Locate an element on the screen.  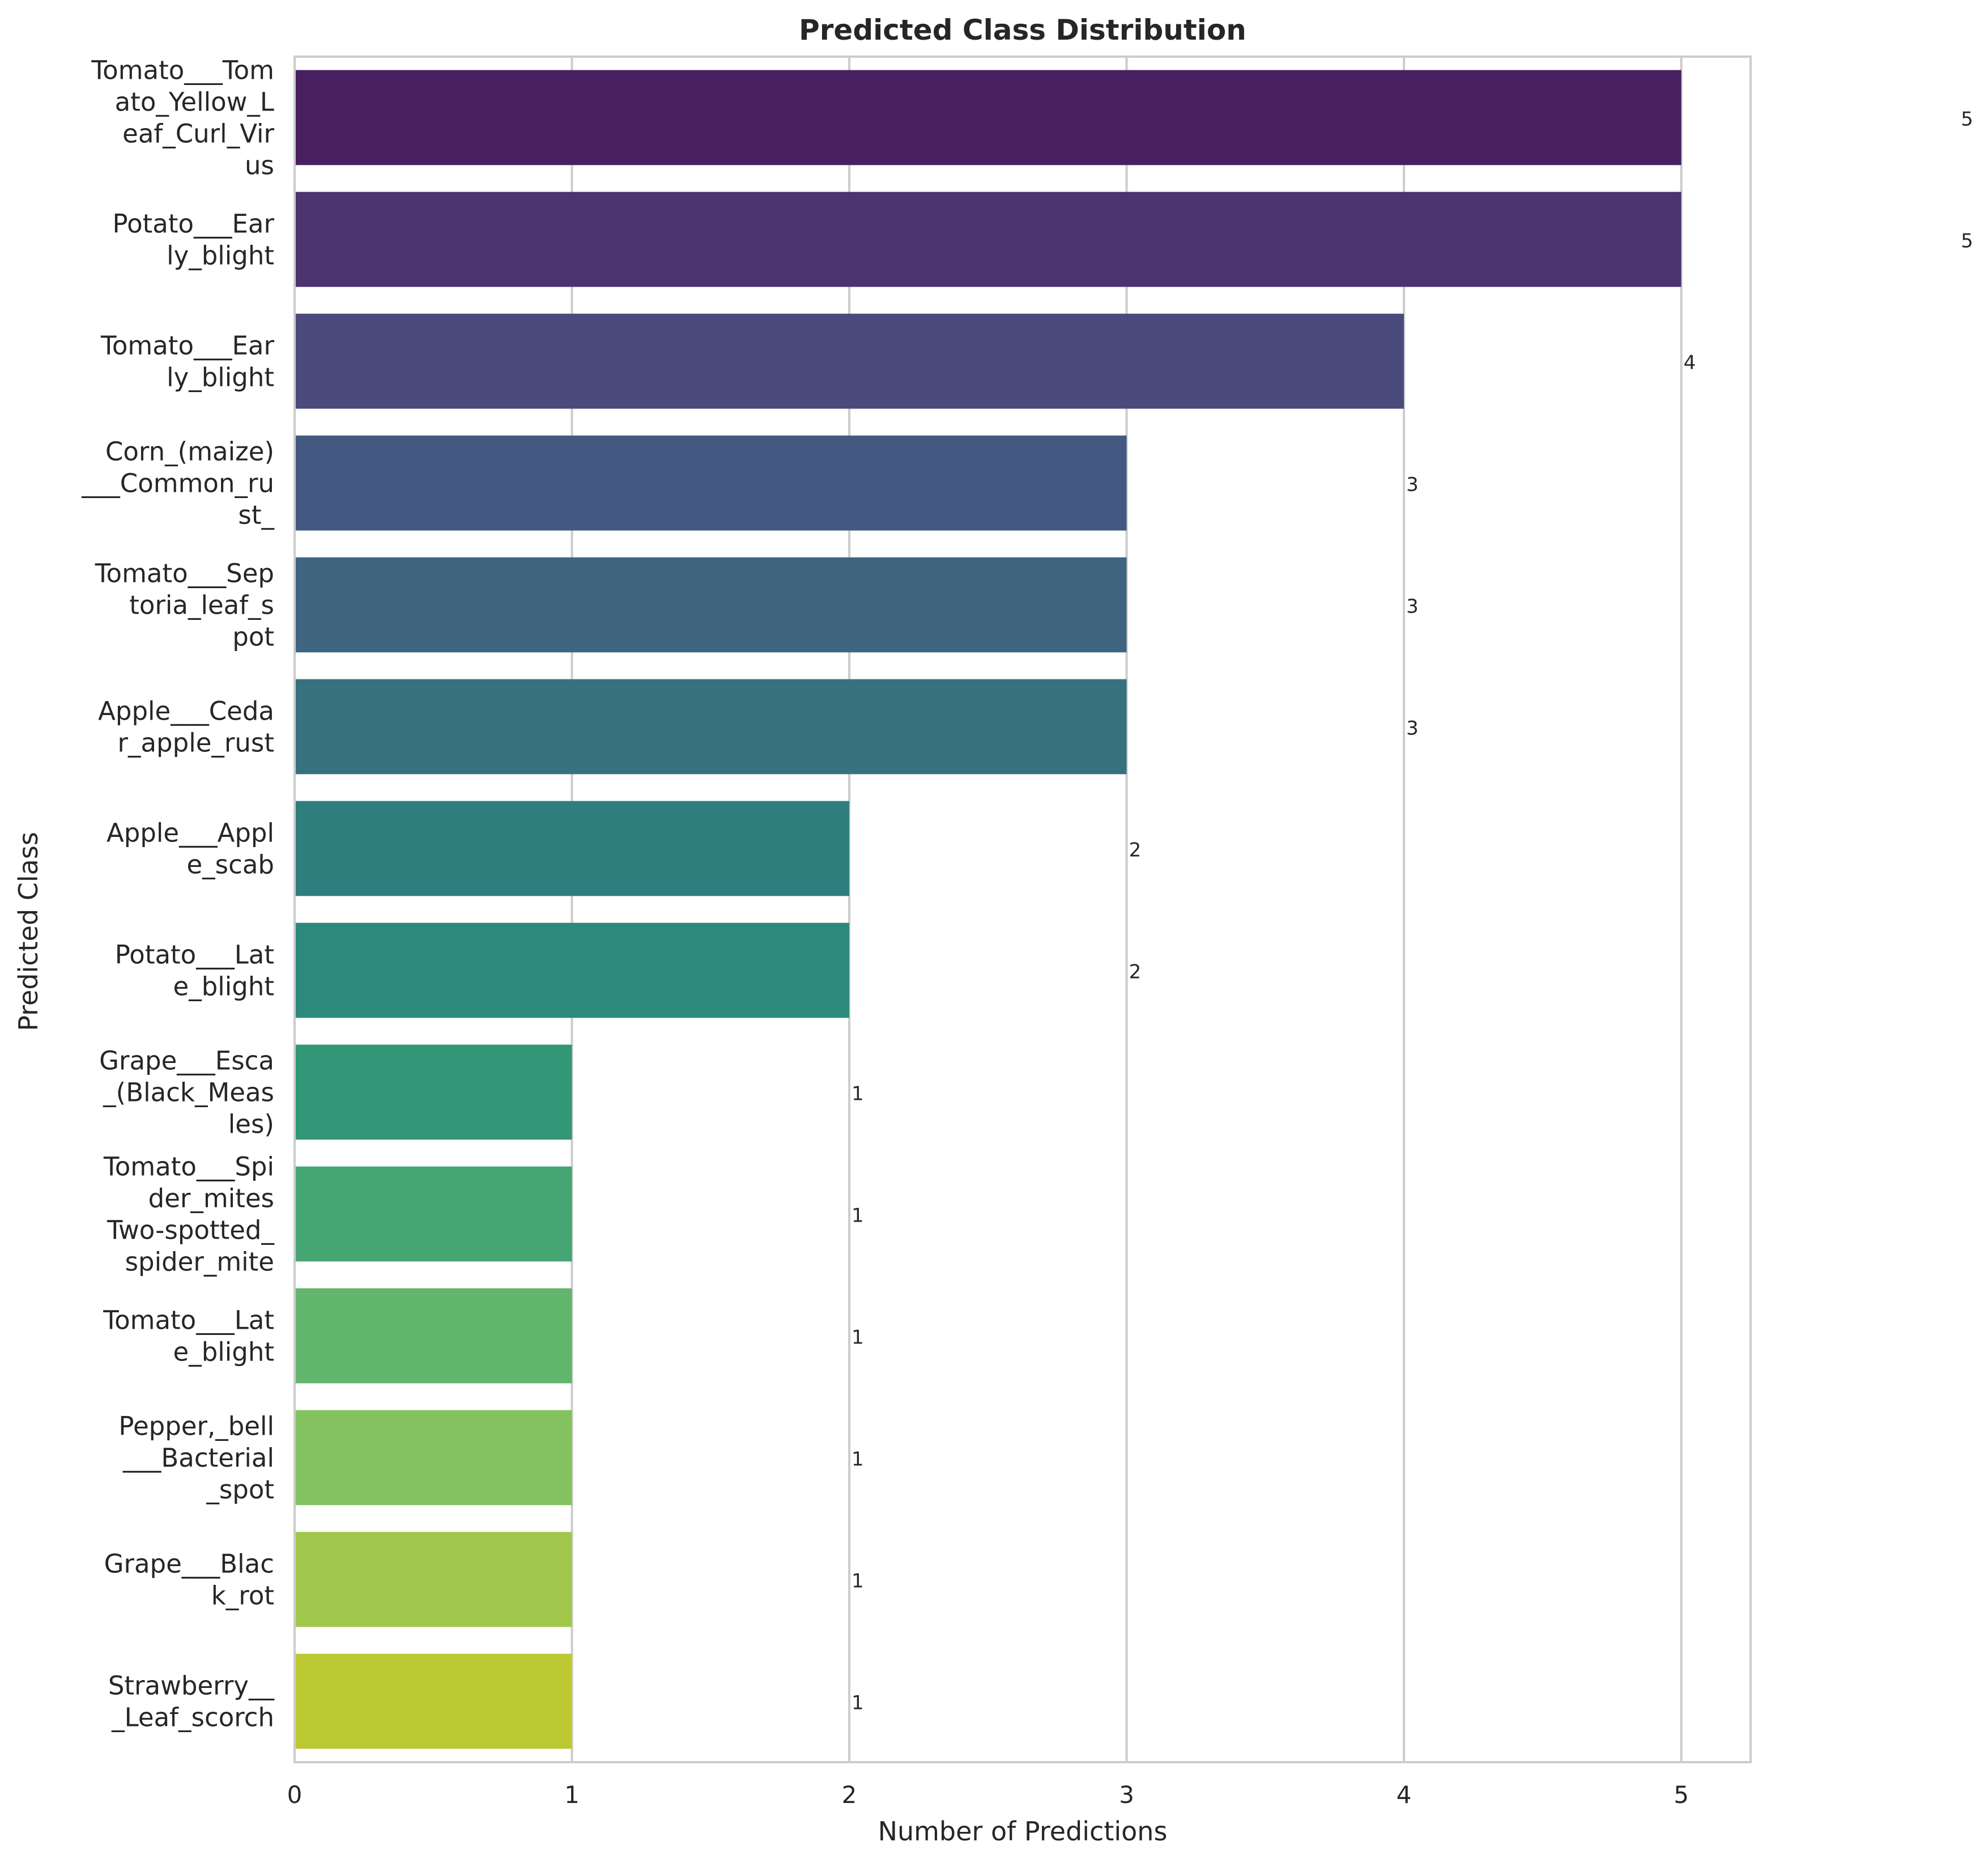
y-tick-label-line: e_scab is located at coordinates (230, 865).